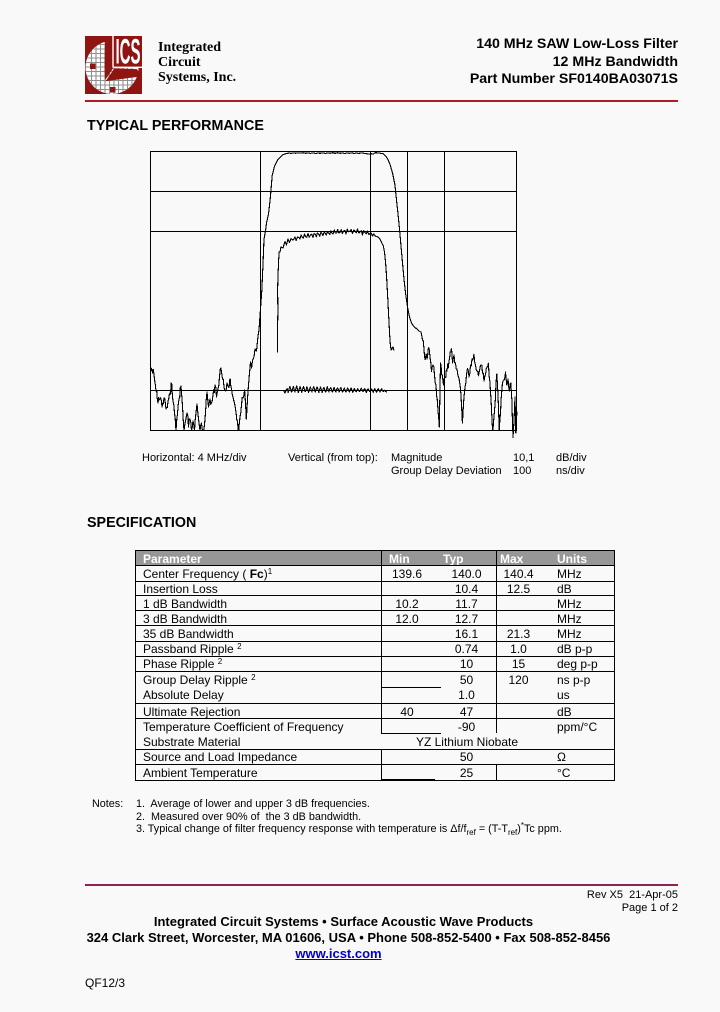  What do you see at coordinates (128, 54) in the screenshot?
I see `svg-text: ICS` at bounding box center [128, 54].